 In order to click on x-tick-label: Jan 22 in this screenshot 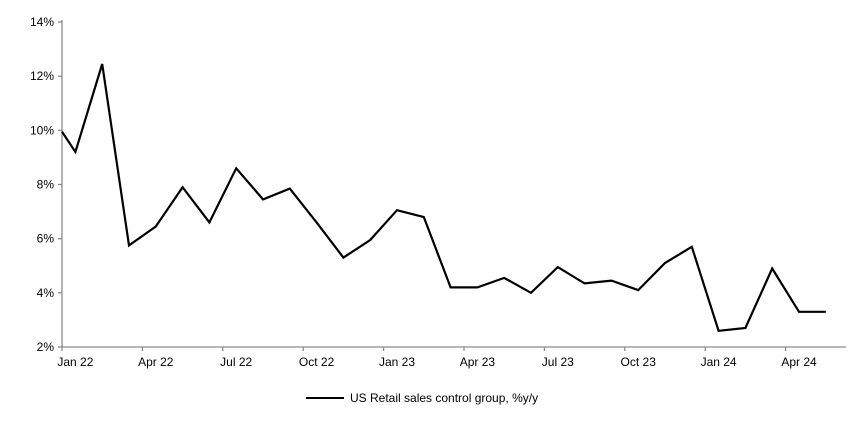, I will do `click(75, 362)`.